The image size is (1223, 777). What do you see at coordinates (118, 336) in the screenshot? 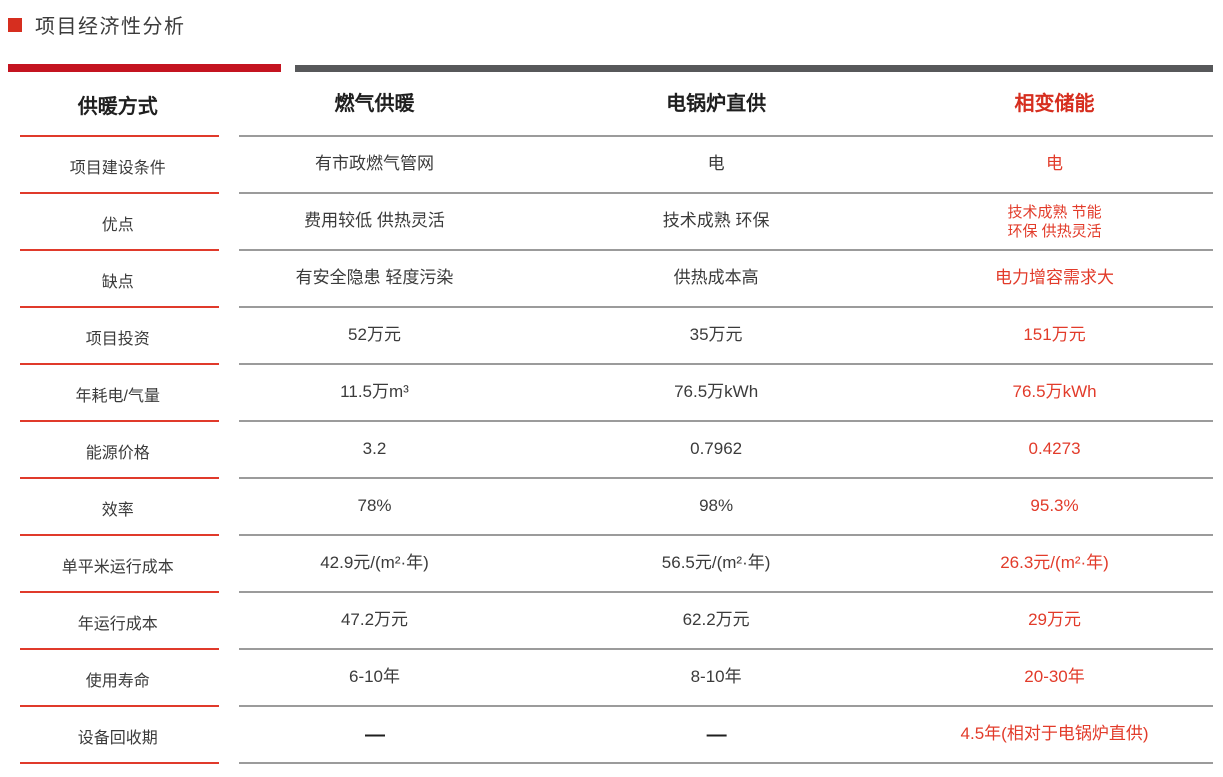
I see `row-label: 项目投资` at bounding box center [118, 336].